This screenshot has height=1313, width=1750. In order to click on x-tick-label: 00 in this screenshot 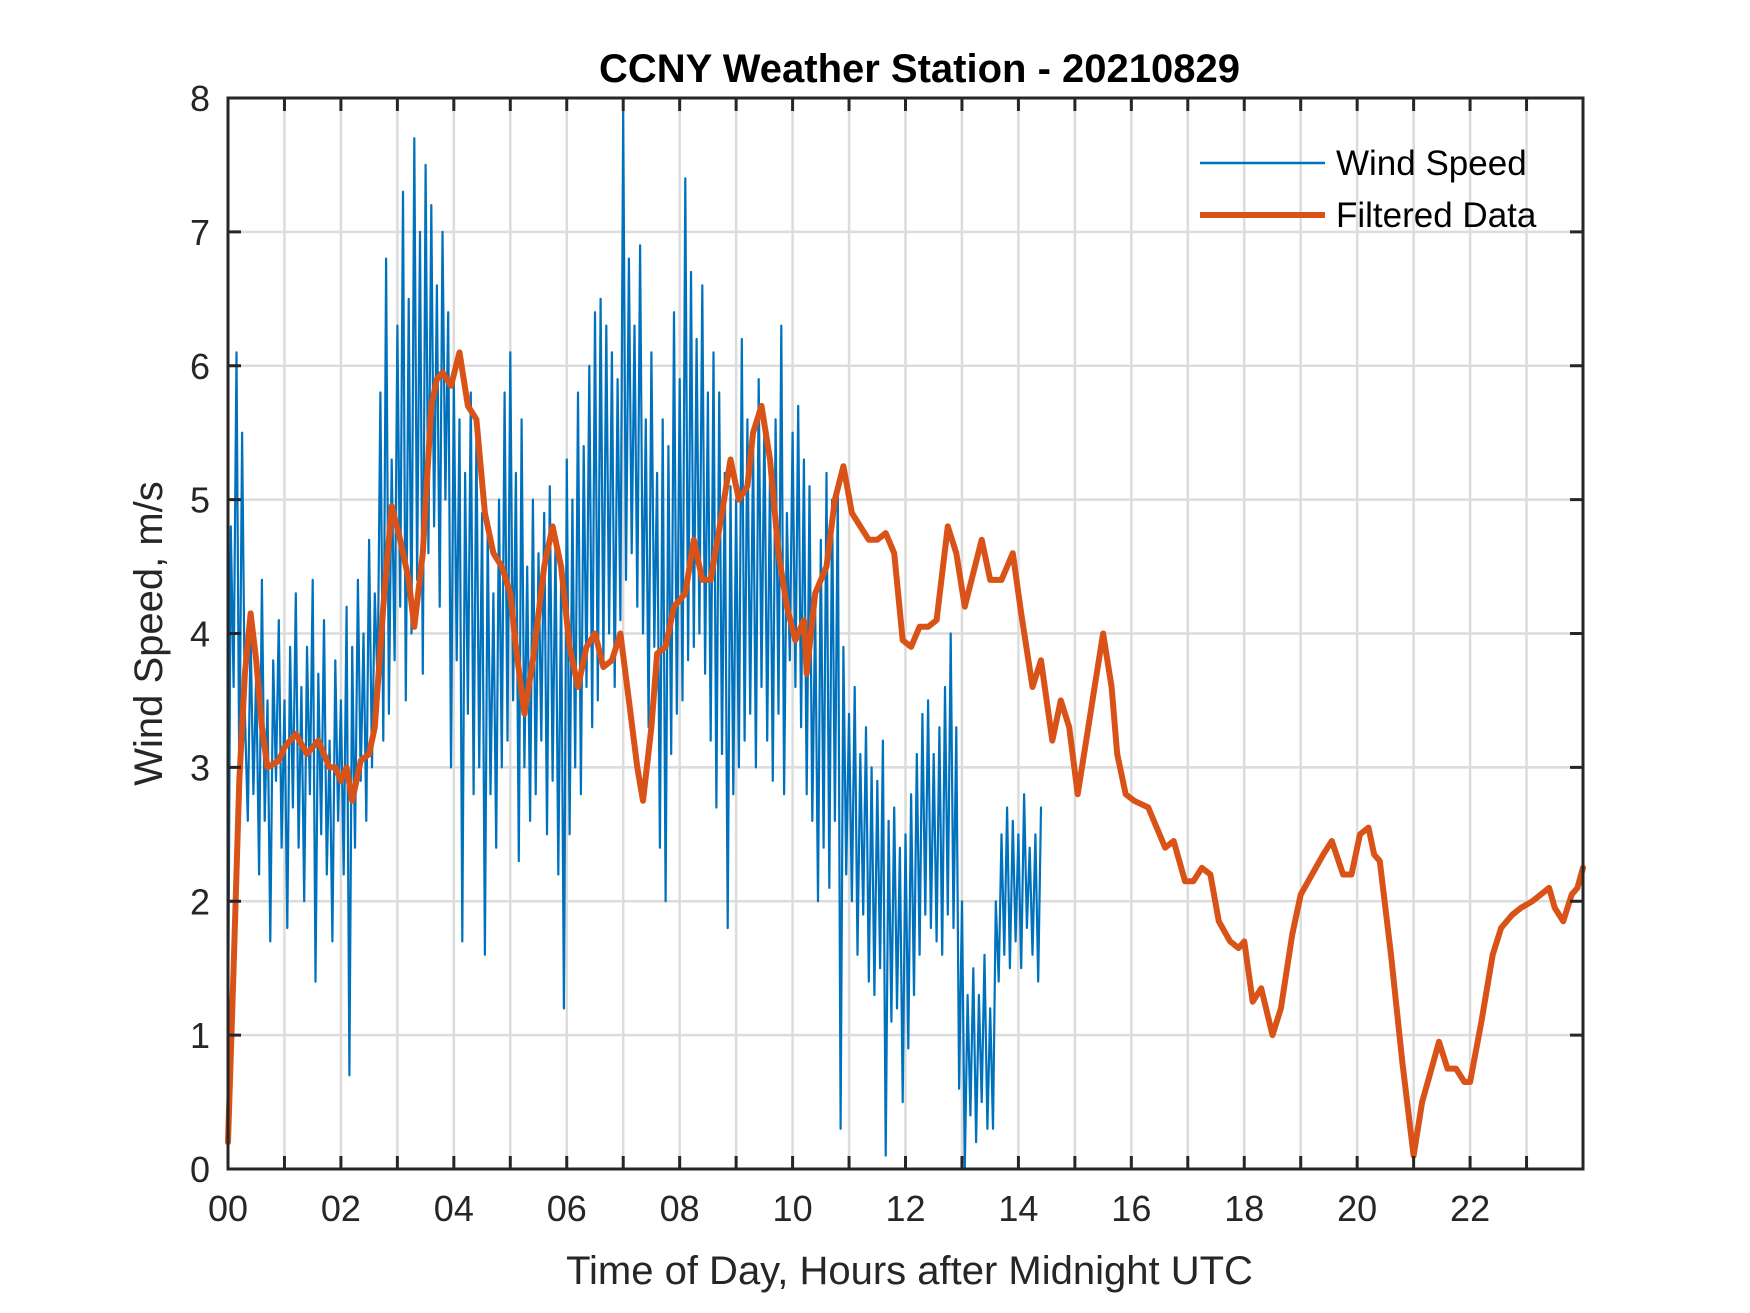, I will do `click(228, 1208)`.